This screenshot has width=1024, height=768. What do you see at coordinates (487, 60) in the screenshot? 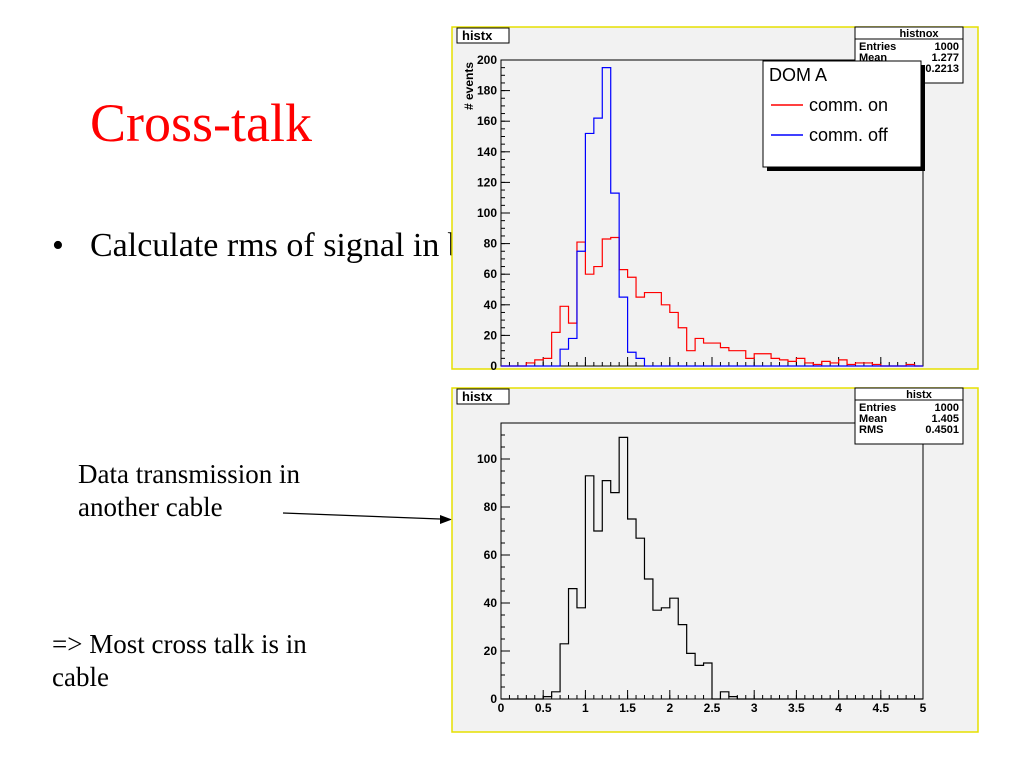
I see `y-tick-label: 200` at bounding box center [487, 60].